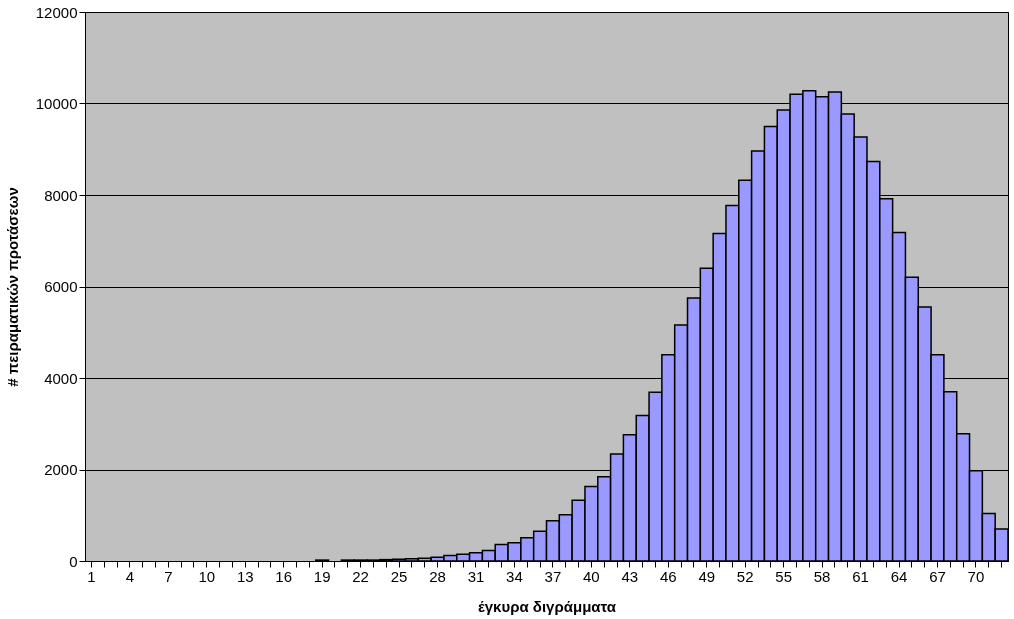 The width and height of the screenshot is (1014, 619). What do you see at coordinates (61, 469) in the screenshot?
I see `y-tick-label: 2000` at bounding box center [61, 469].